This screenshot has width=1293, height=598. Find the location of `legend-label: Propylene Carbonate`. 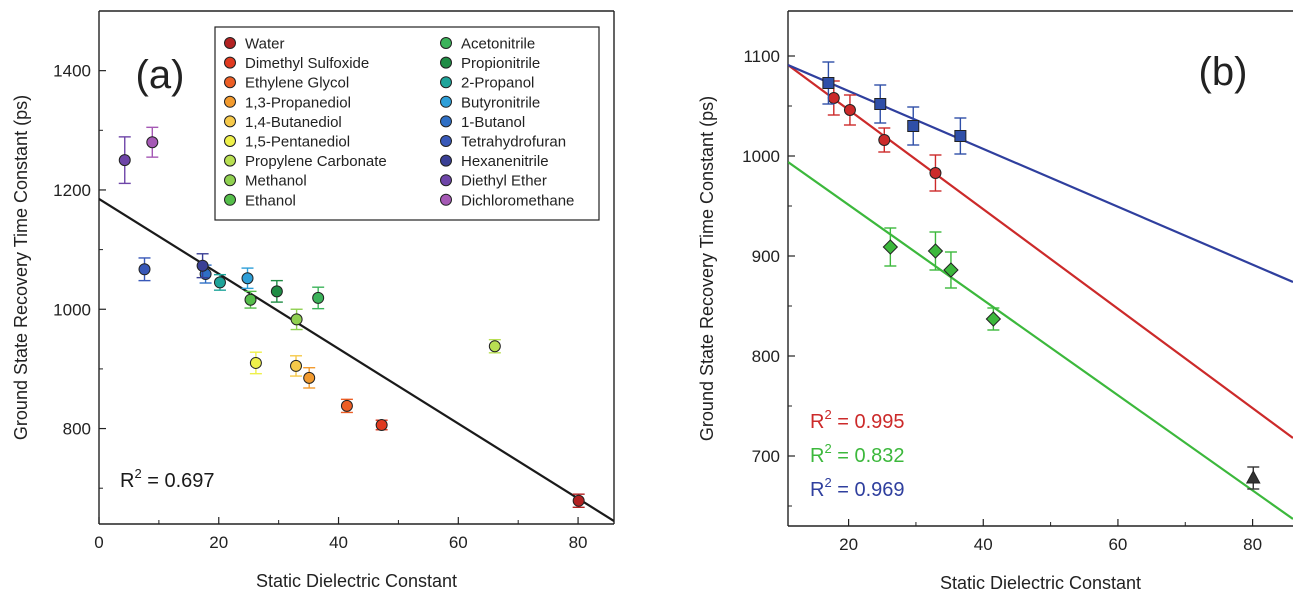

legend-label: Propylene Carbonate is located at coordinates (316, 161).